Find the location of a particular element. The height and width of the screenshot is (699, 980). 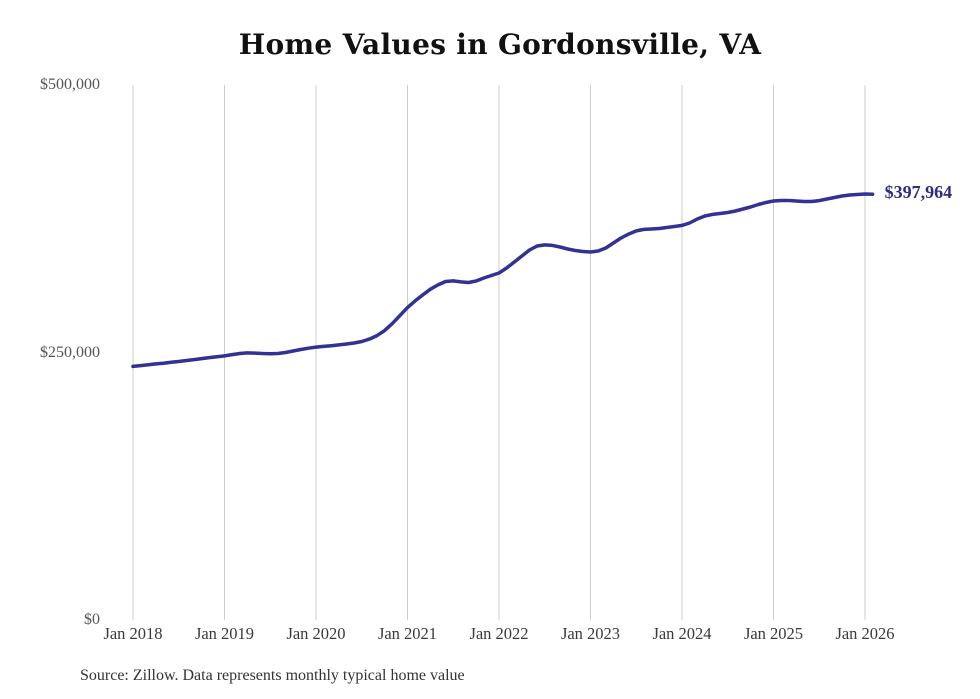

x-tick-label-jan-2022: Jan 2022 is located at coordinates (499, 633).